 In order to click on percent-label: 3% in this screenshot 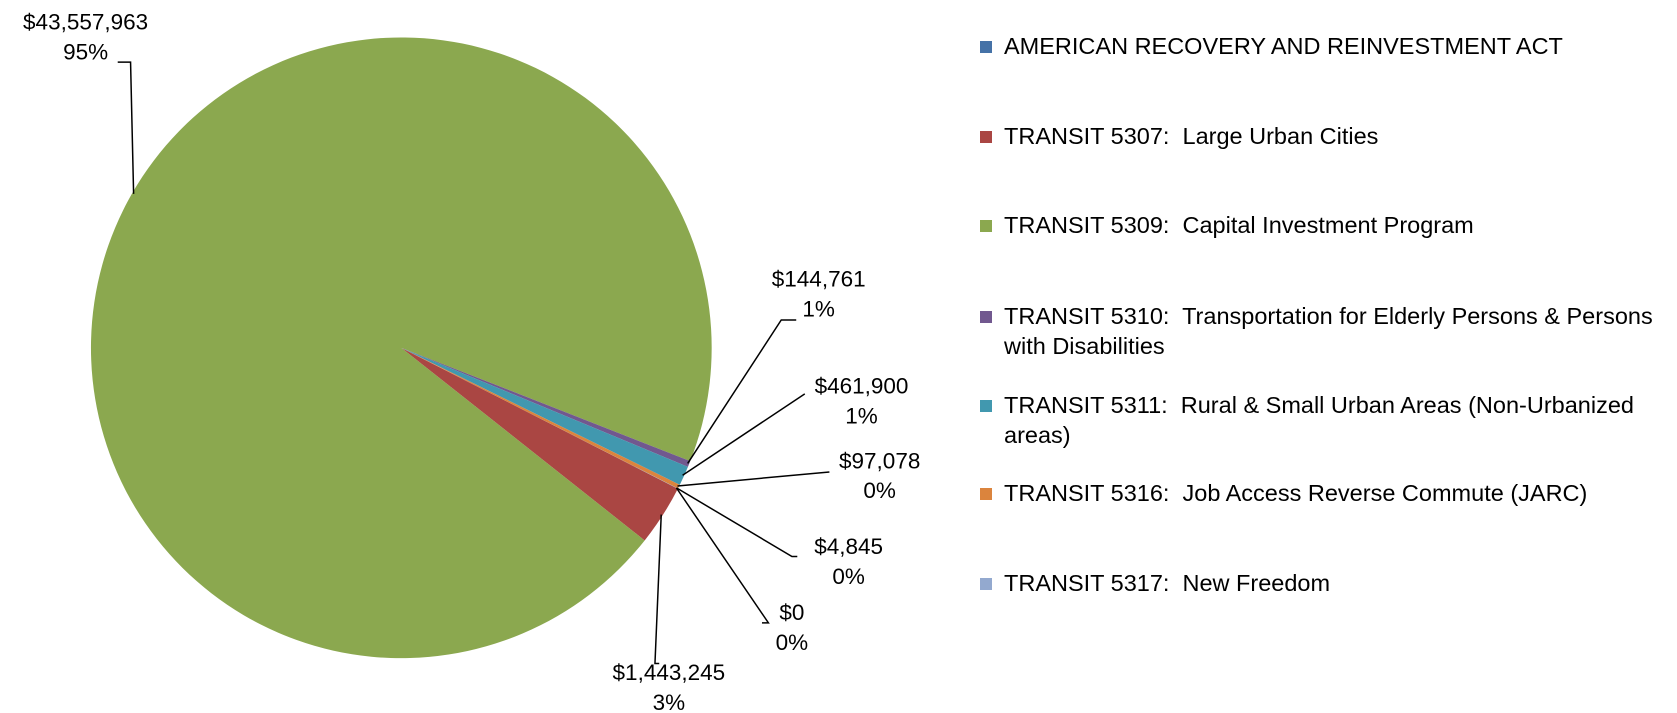, I will do `click(669, 701)`.